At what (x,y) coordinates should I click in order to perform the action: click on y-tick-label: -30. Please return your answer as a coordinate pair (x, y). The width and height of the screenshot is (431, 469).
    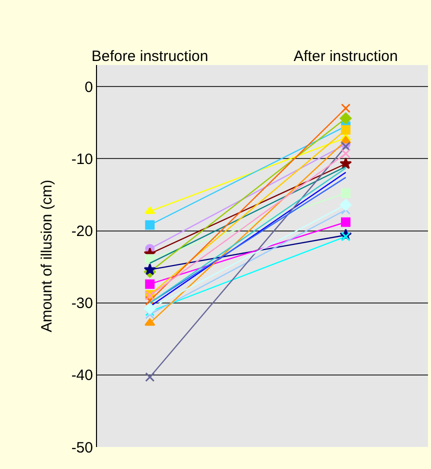
    Looking at the image, I should click on (82, 303).